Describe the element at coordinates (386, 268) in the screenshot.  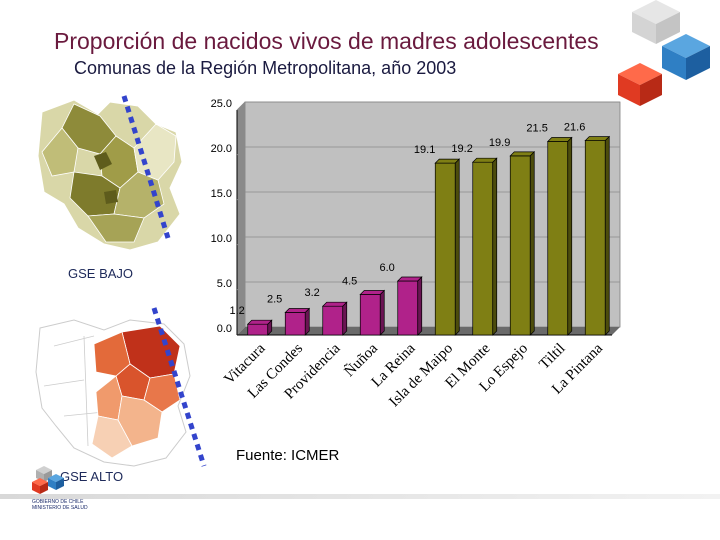
I see `bar-value-label: 6.0` at that location.